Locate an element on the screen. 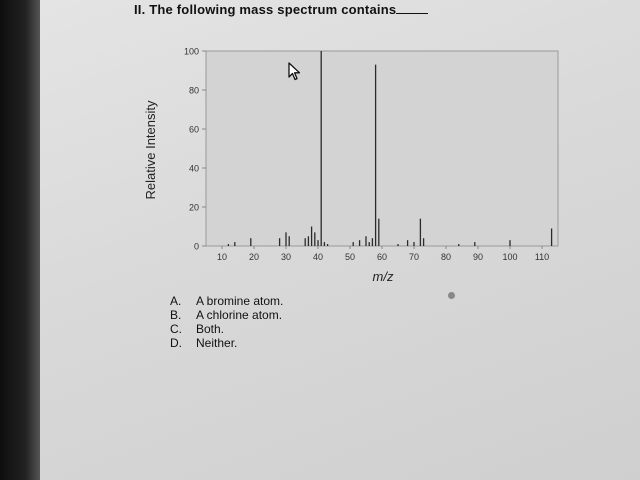  x-tick-label: 10 is located at coordinates (222, 257).